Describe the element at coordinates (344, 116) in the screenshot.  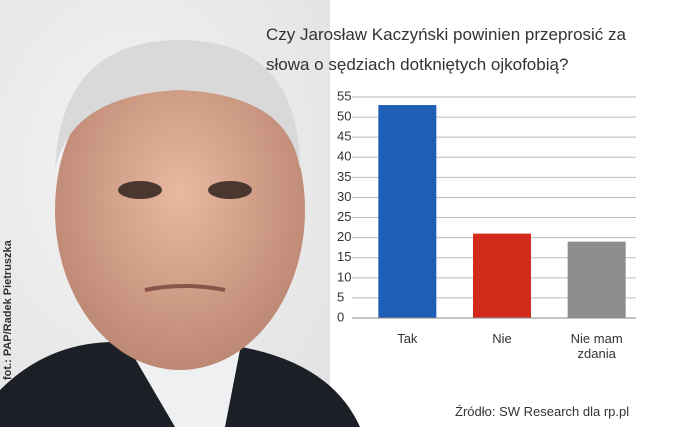
I see `y-tick-label: 50` at that location.